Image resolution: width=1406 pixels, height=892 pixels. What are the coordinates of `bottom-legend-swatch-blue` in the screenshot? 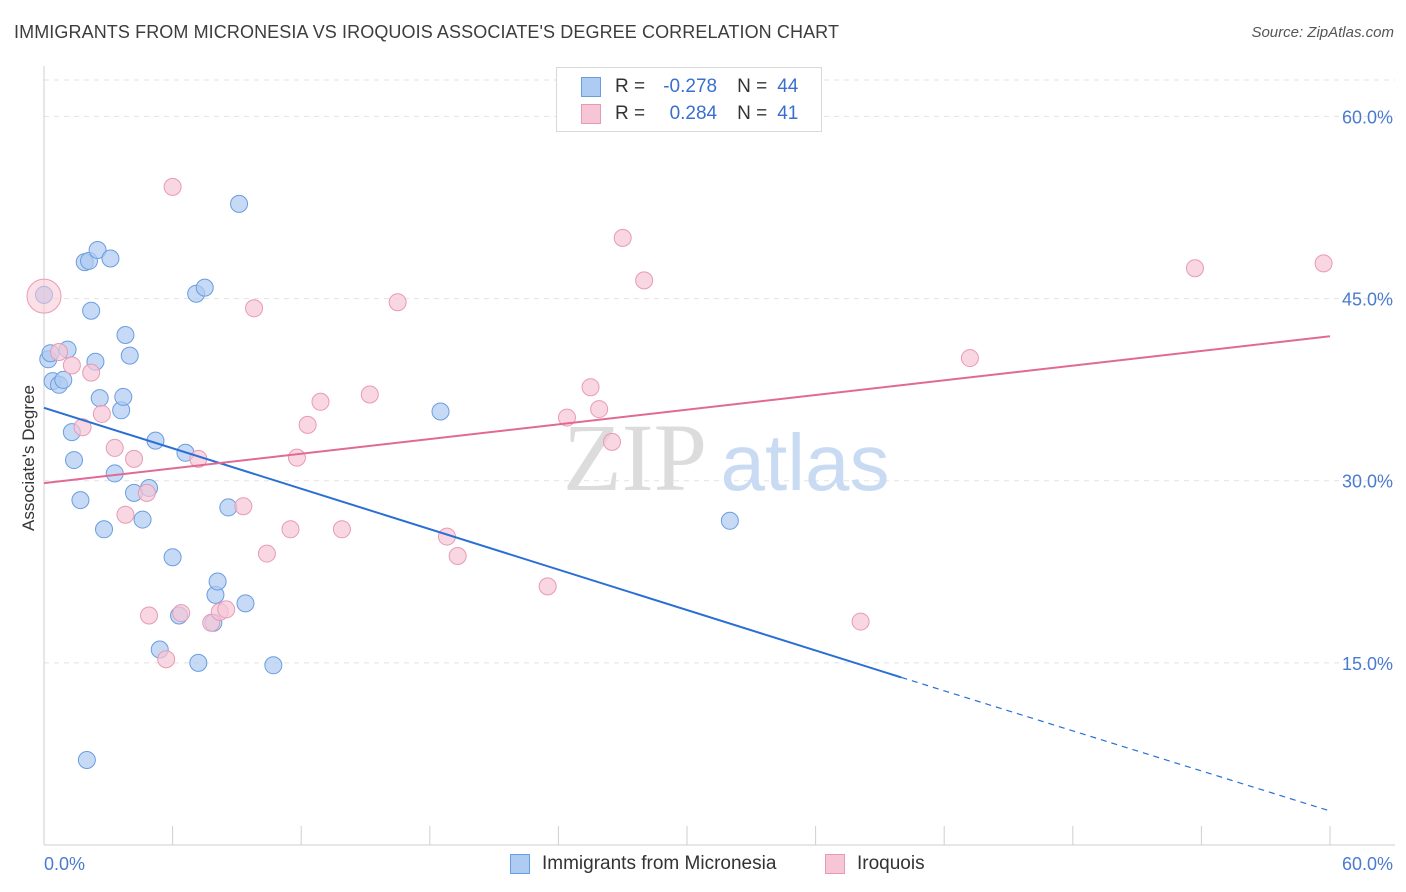 It's located at (520, 864).